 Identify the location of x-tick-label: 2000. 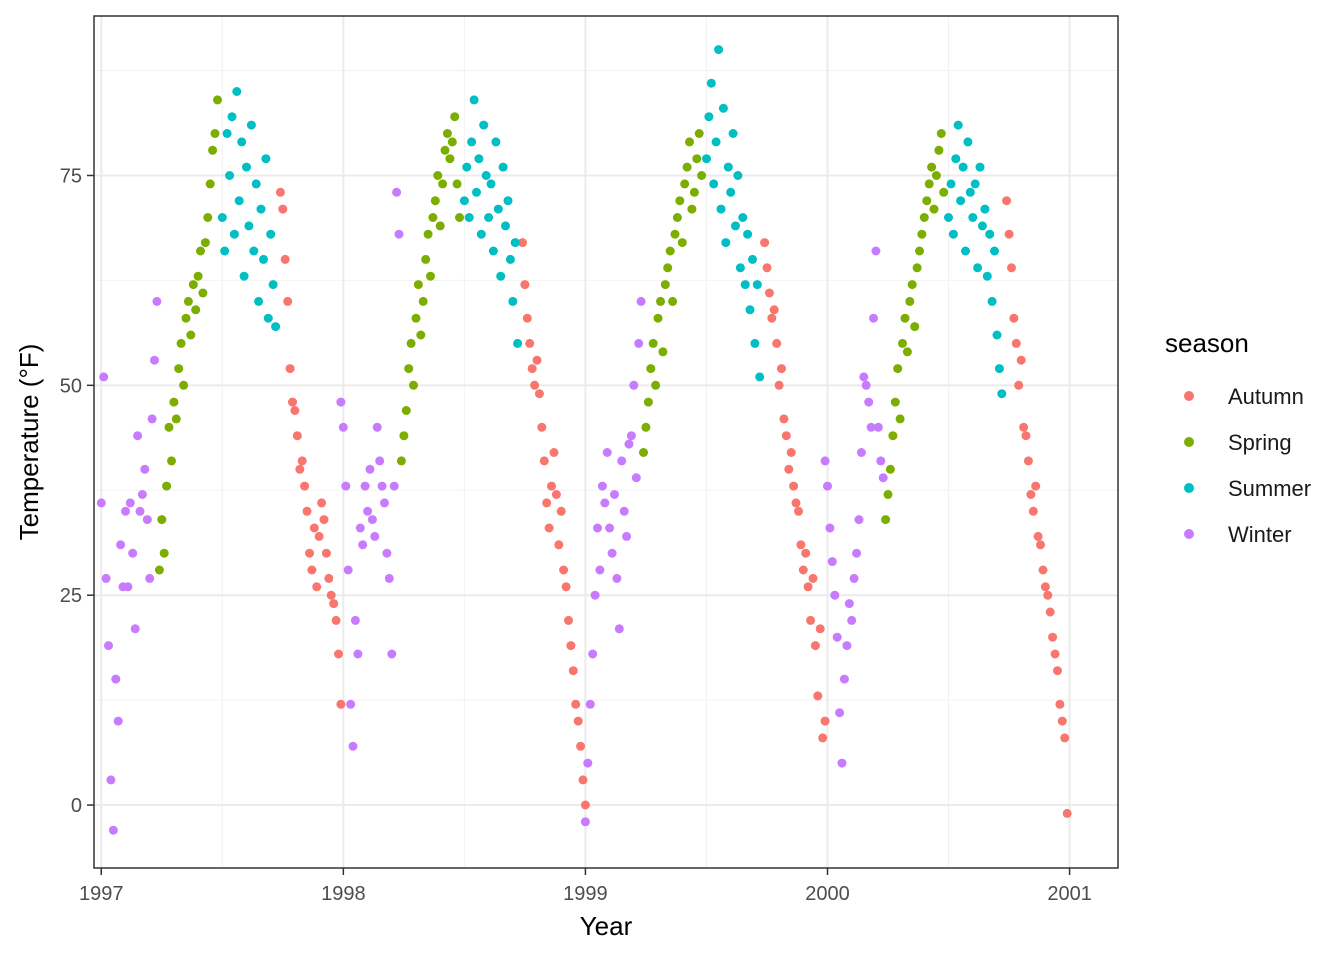
(827, 894).